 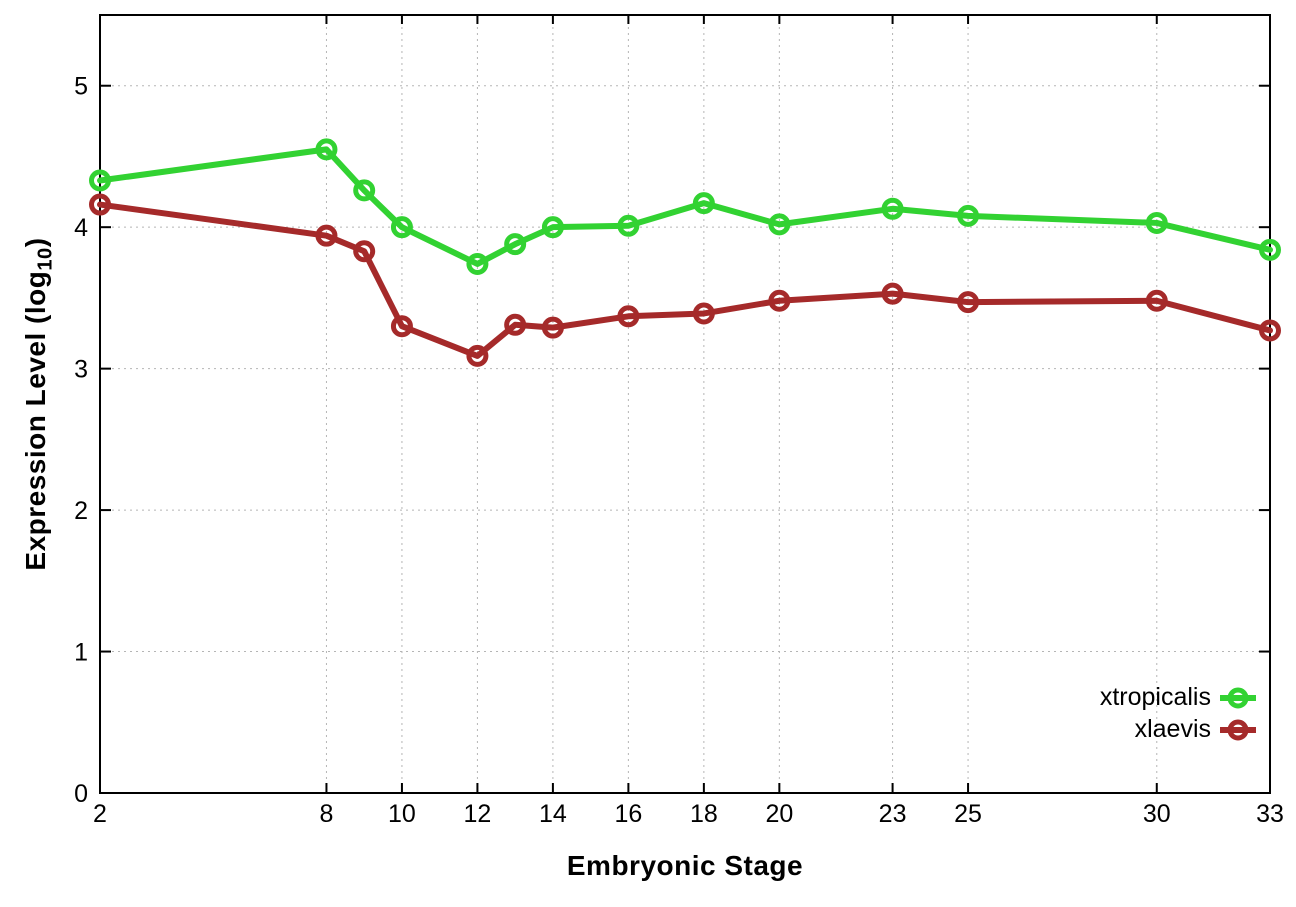 What do you see at coordinates (779, 814) in the screenshot?
I see `x-tick-label: 20` at bounding box center [779, 814].